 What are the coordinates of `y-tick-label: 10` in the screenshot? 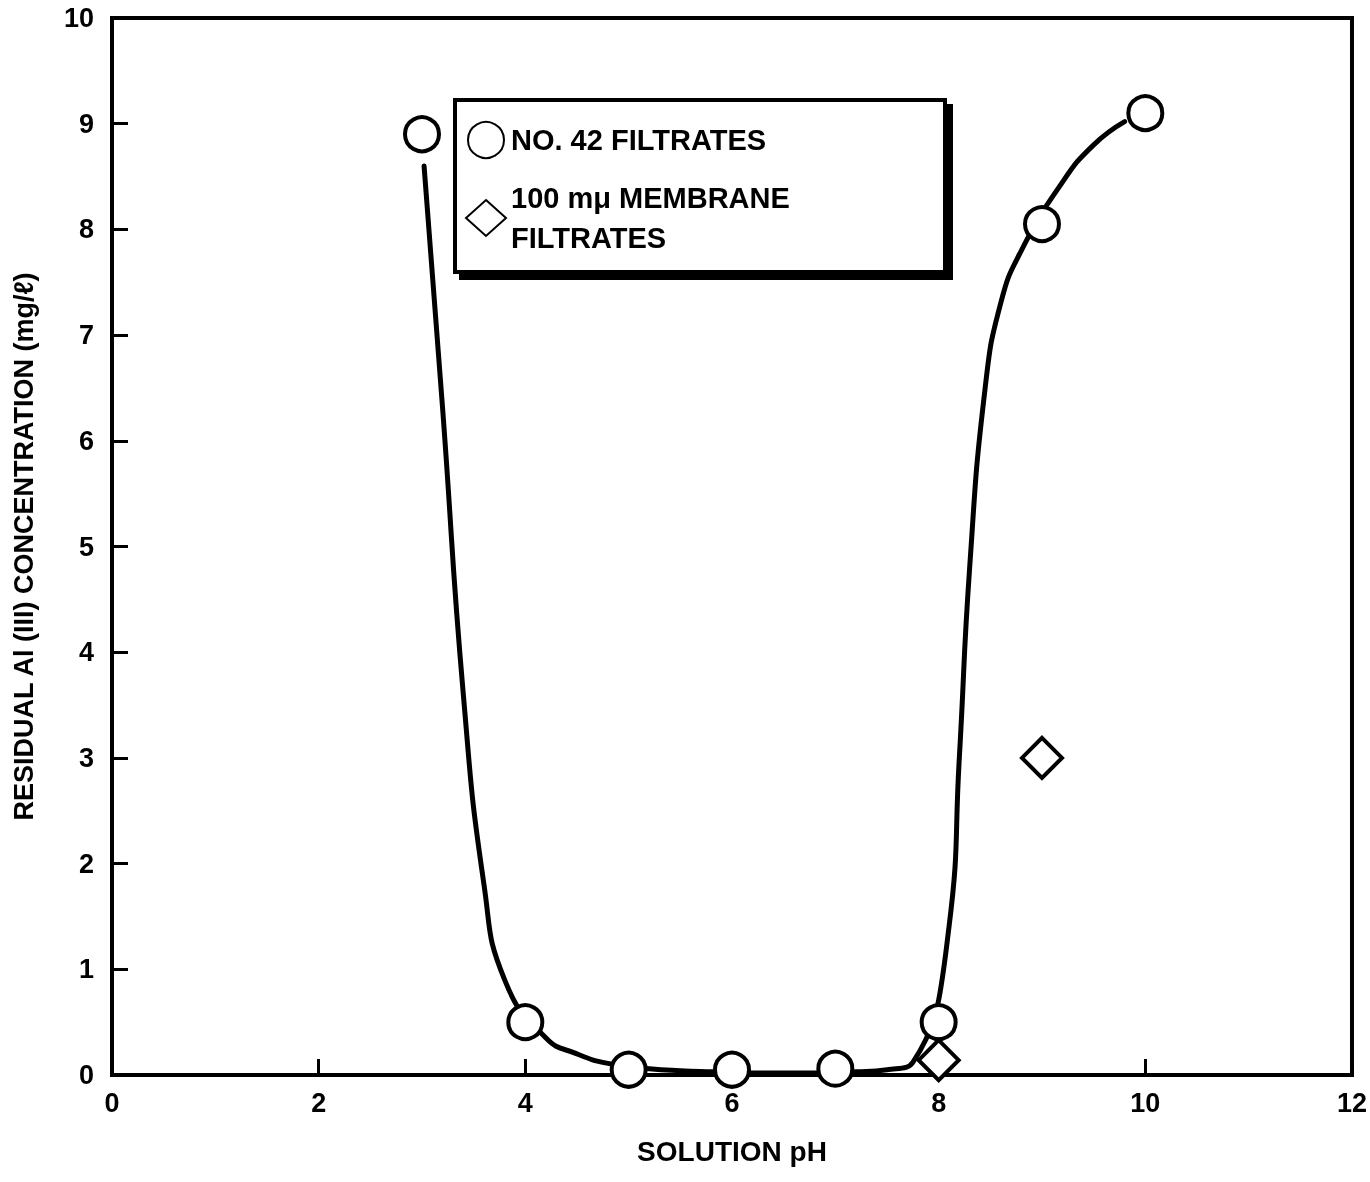 It's located at (78, 18).